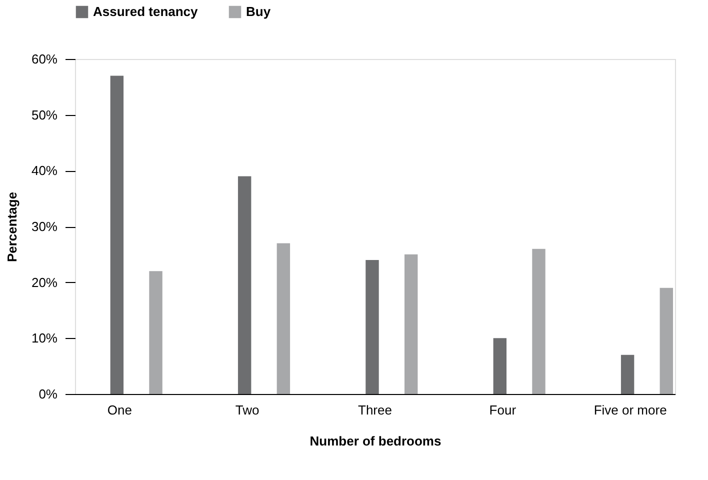  What do you see at coordinates (375, 410) in the screenshot?
I see `x-tick-label: Three` at bounding box center [375, 410].